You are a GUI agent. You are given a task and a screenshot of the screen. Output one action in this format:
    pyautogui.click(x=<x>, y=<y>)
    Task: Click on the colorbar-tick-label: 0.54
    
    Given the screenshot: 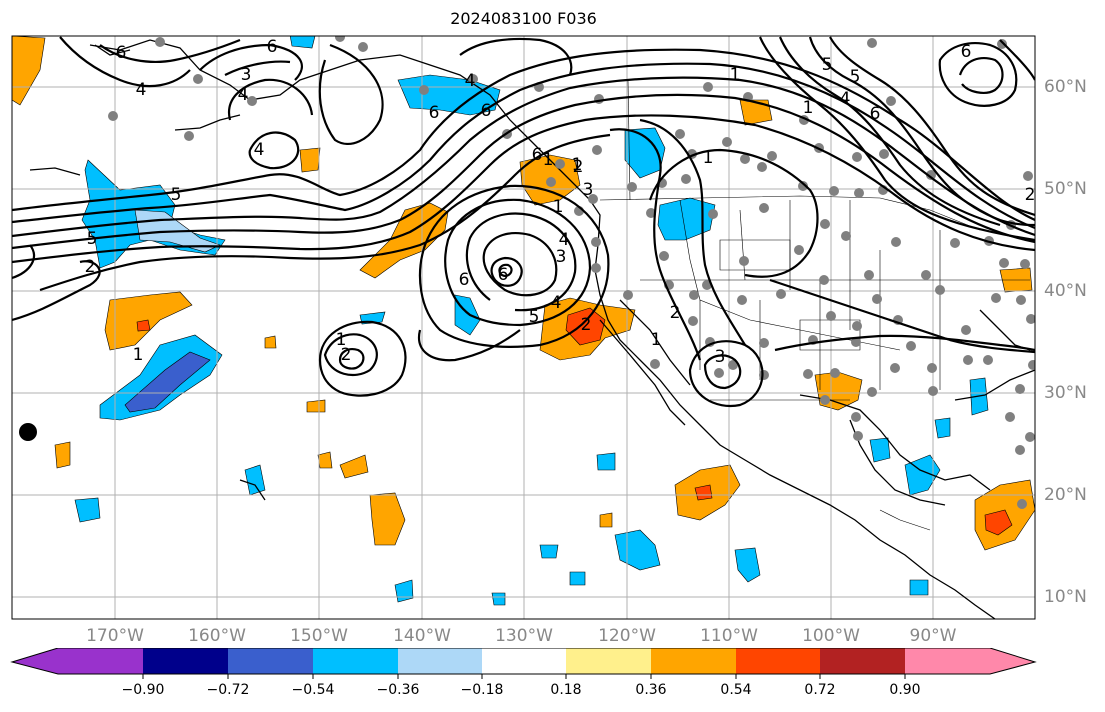 What is the action you would take?
    pyautogui.click(x=736, y=690)
    